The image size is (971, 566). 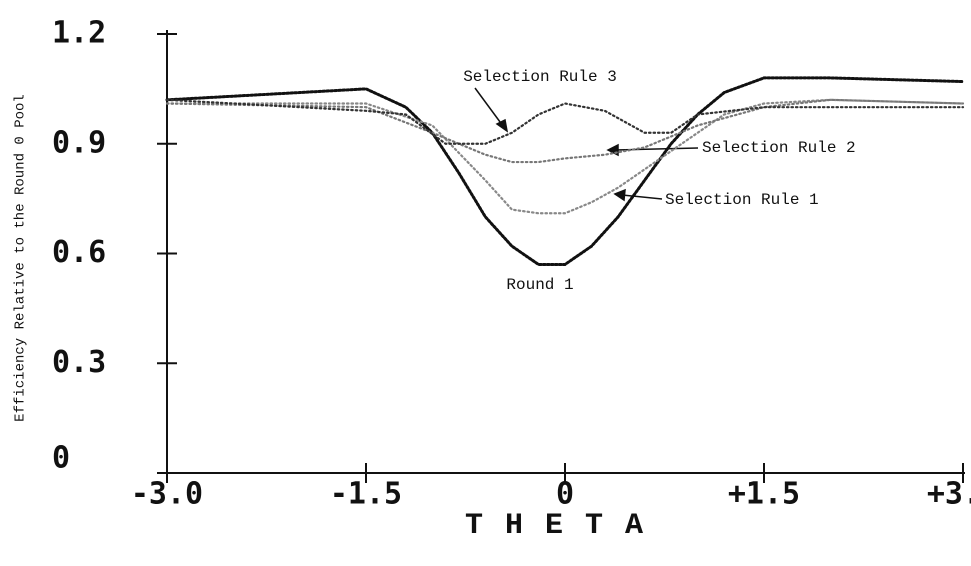 What do you see at coordinates (79, 33) in the screenshot?
I see `y-tick-label: 1.2` at bounding box center [79, 33].